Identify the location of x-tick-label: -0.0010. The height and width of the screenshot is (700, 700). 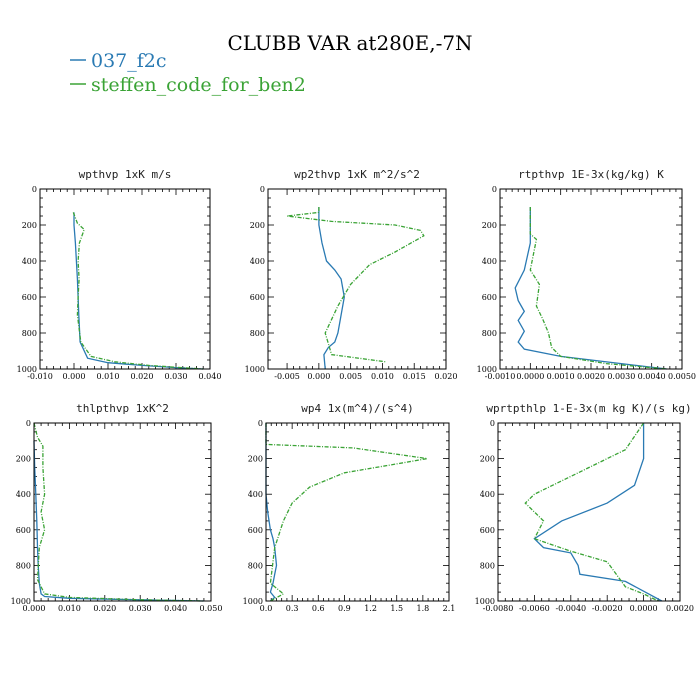
(500, 376).